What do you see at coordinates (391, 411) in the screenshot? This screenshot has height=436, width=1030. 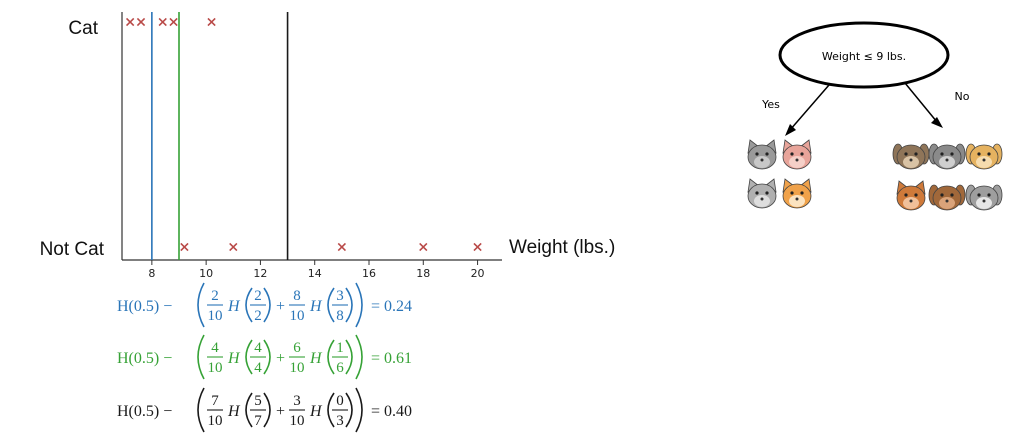 I see `equation-result: = 0.40` at bounding box center [391, 411].